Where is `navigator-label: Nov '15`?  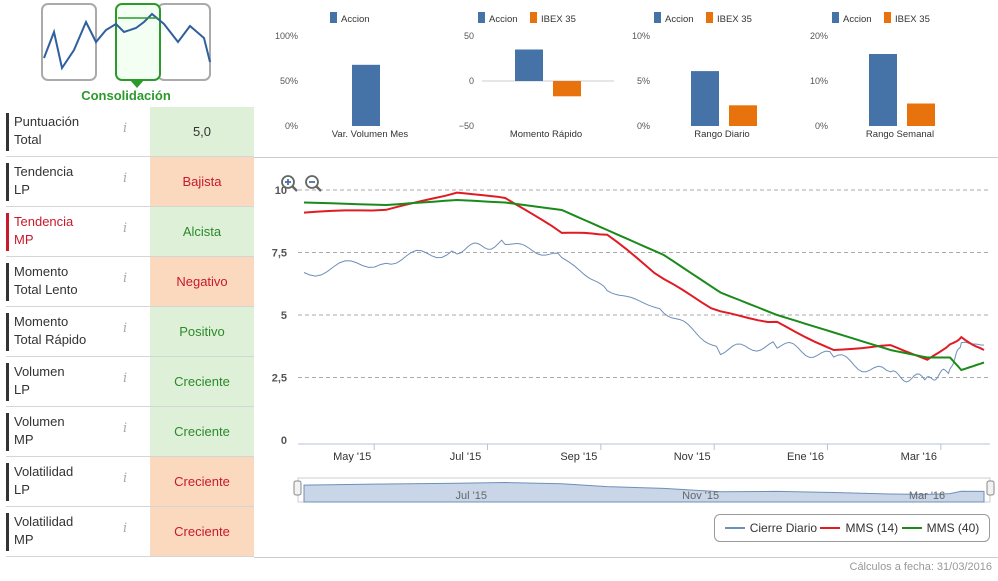 navigator-label: Nov '15 is located at coordinates (700, 496).